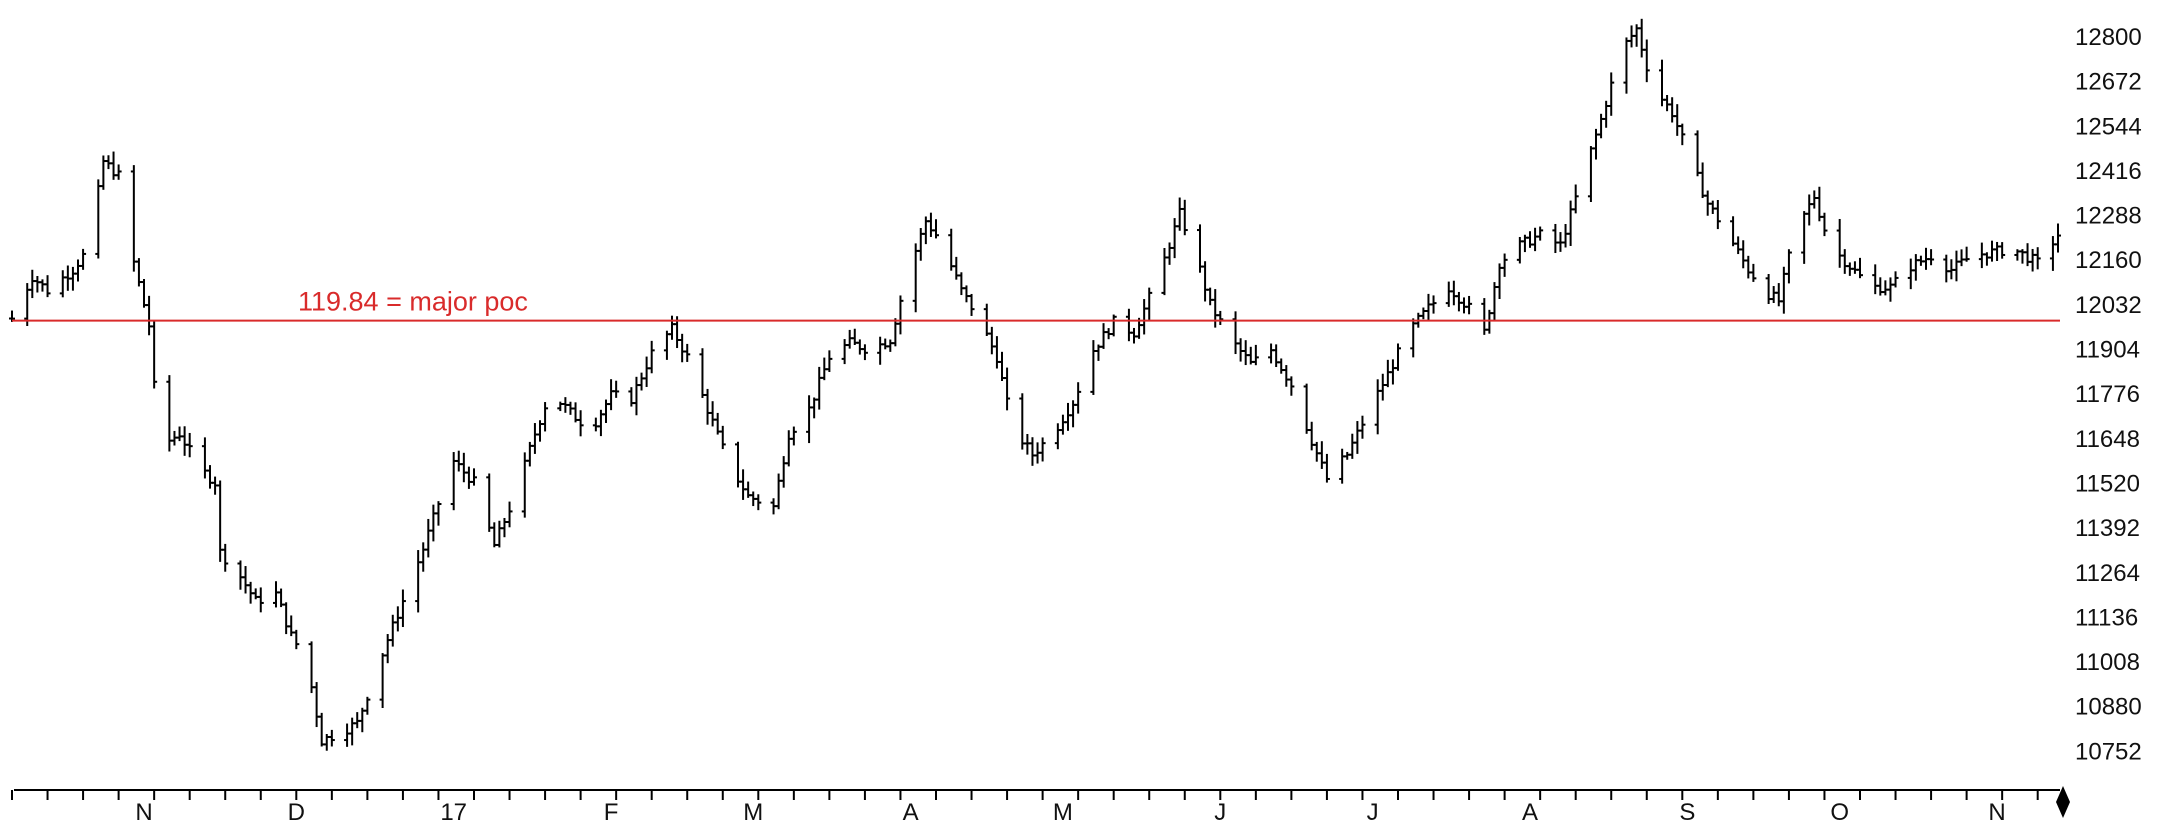 The width and height of the screenshot is (2172, 827). Describe the element at coordinates (1036, 304) in the screenshot. I see `major-poc-group: 119.84 = major poc` at that location.